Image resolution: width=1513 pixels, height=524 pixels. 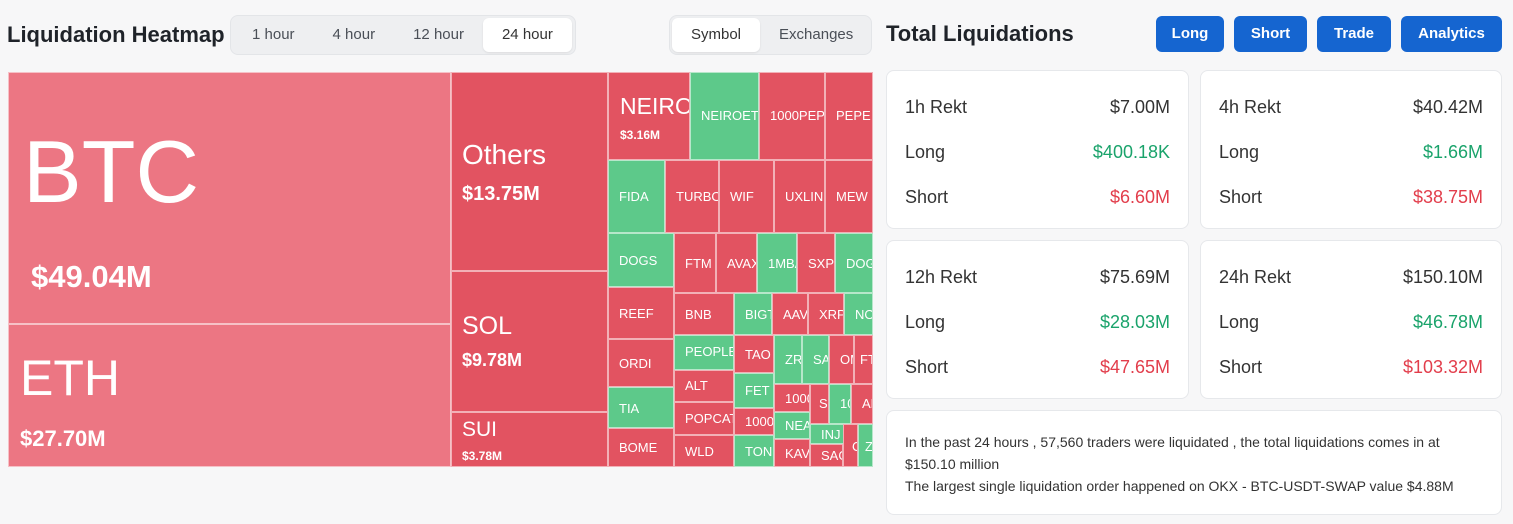 What do you see at coordinates (501, 194) in the screenshot?
I see `tile-others-value: $13.75M` at bounding box center [501, 194].